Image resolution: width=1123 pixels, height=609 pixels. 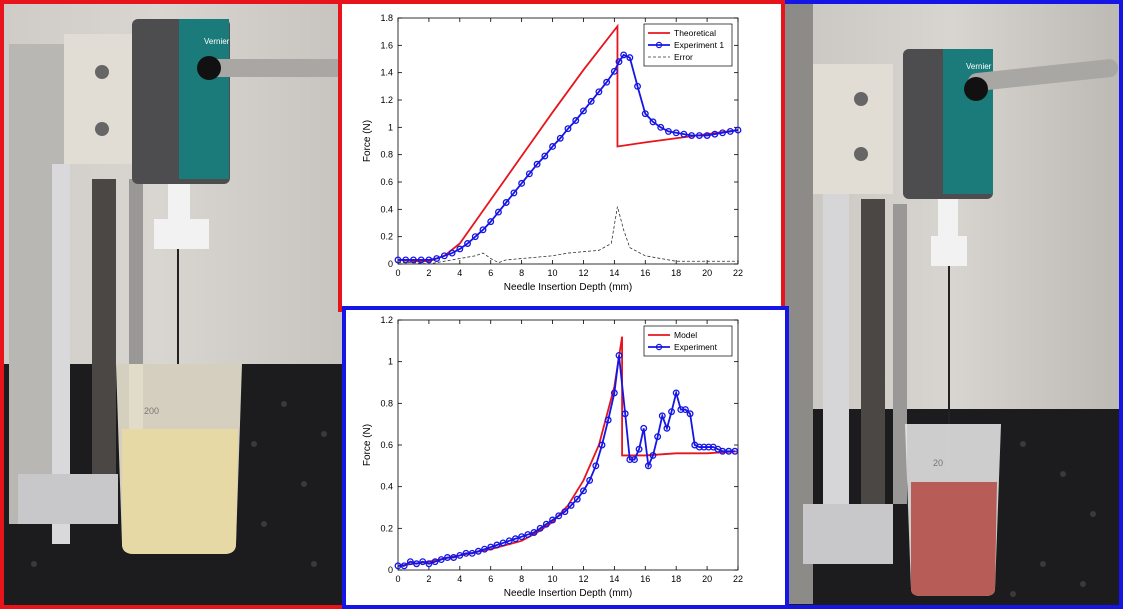 I want to click on legend-label: Experiment 1, so click(x=699, y=45).